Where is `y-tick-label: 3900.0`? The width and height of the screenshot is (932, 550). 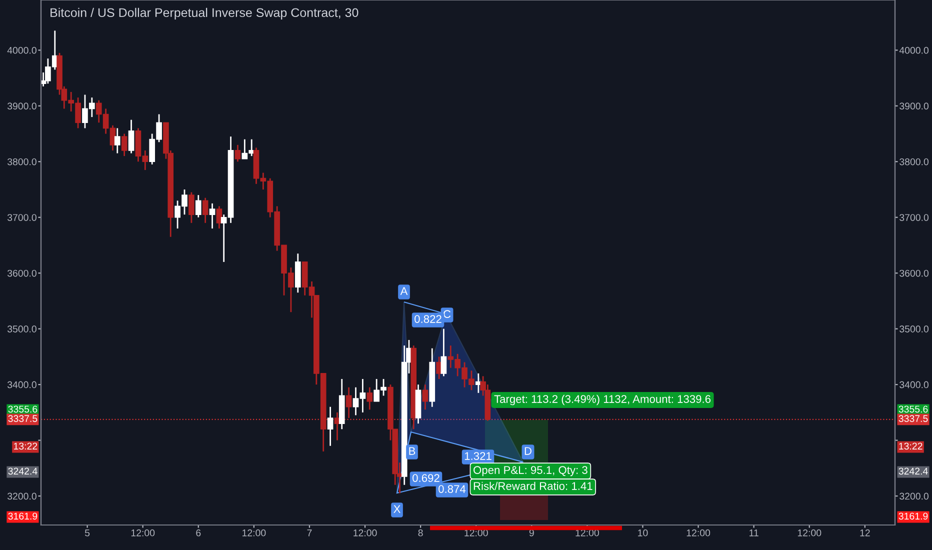 y-tick-label: 3900.0 is located at coordinates (21, 106).